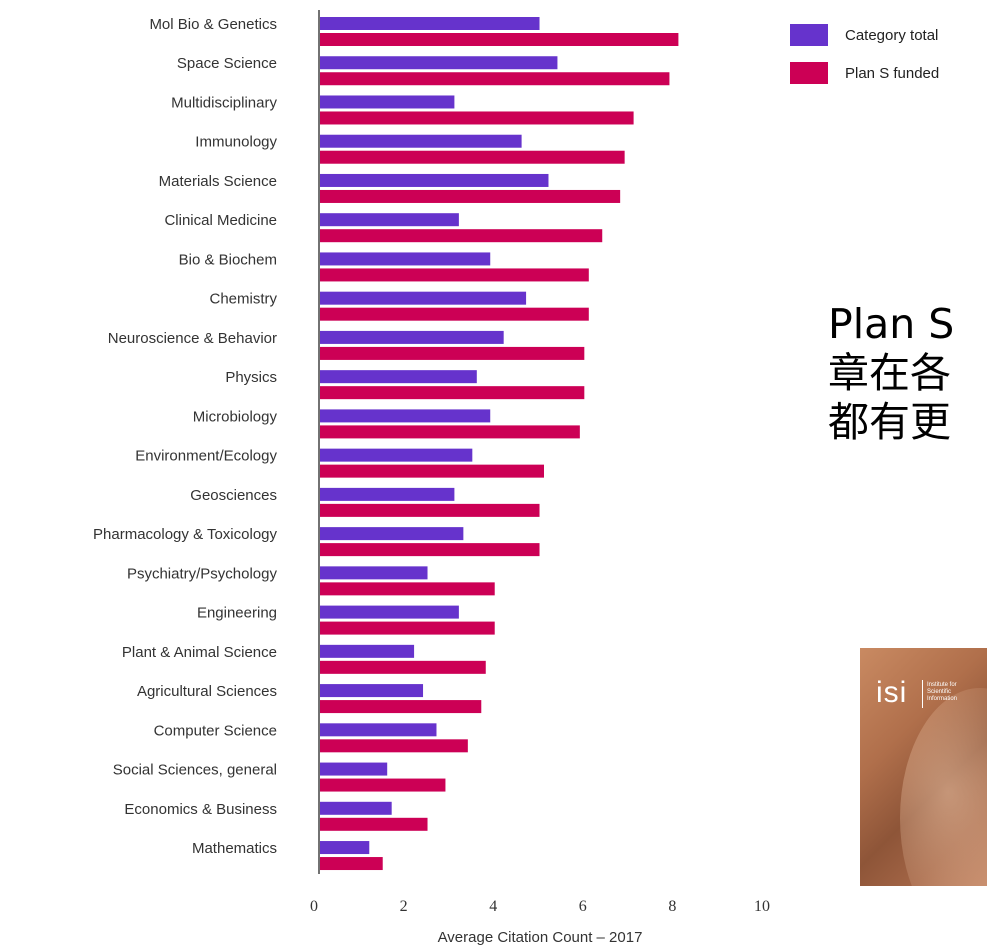  What do you see at coordinates (672, 906) in the screenshot?
I see `x-tick-label: 8` at bounding box center [672, 906].